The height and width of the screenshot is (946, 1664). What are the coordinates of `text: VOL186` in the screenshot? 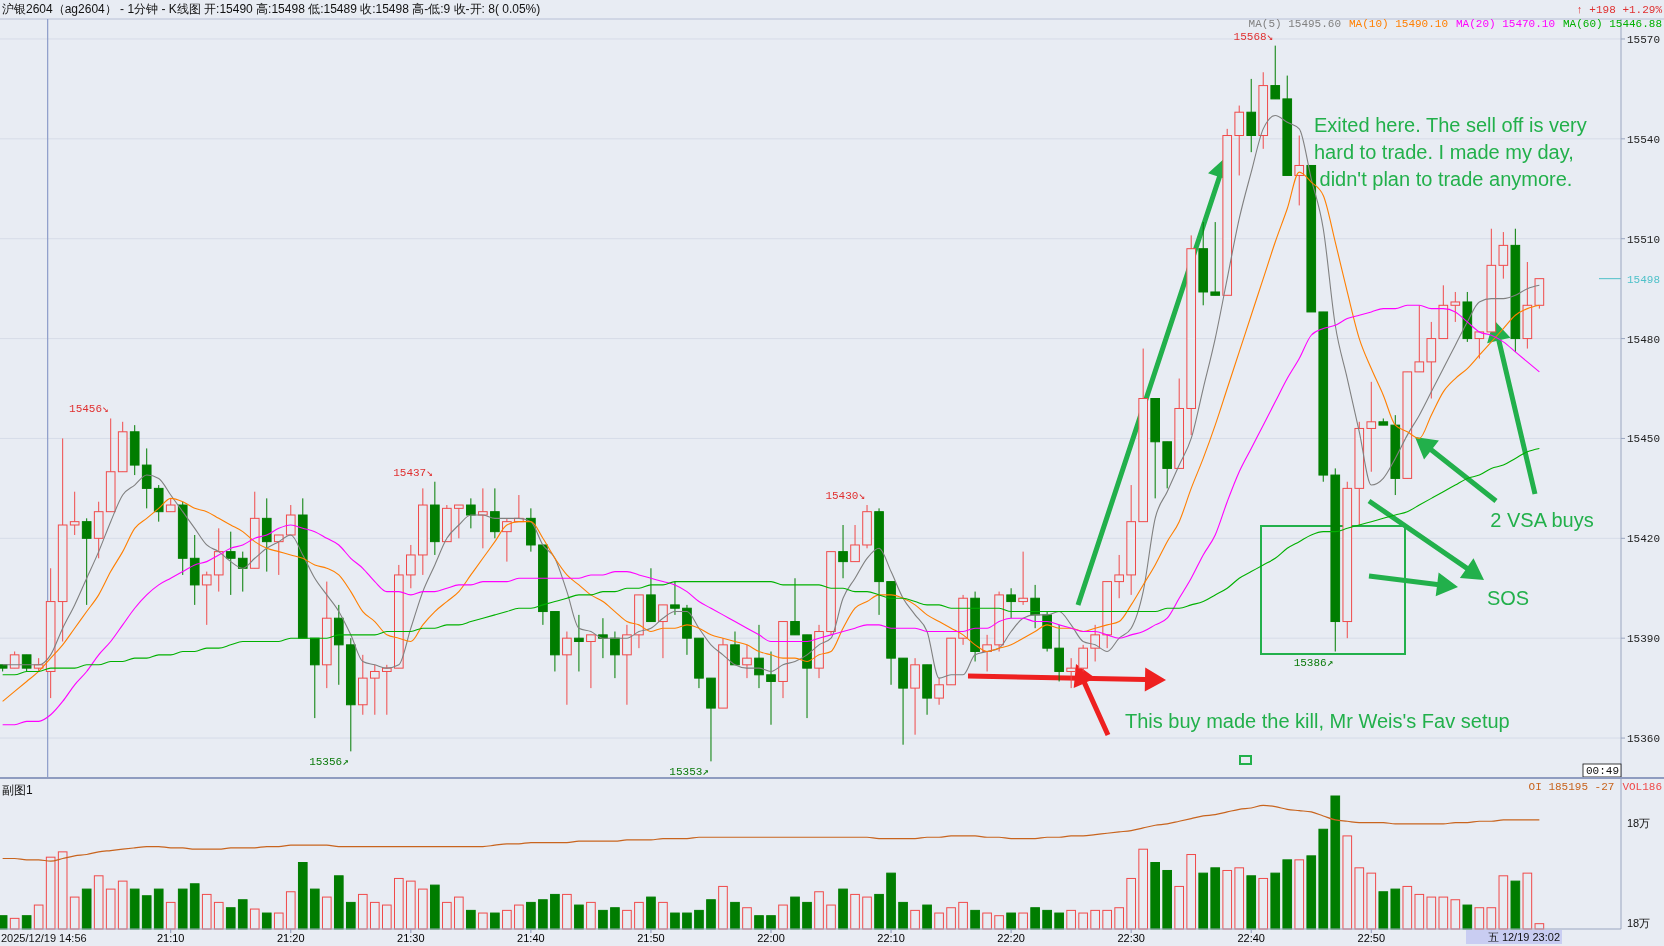 It's located at (1642, 787).